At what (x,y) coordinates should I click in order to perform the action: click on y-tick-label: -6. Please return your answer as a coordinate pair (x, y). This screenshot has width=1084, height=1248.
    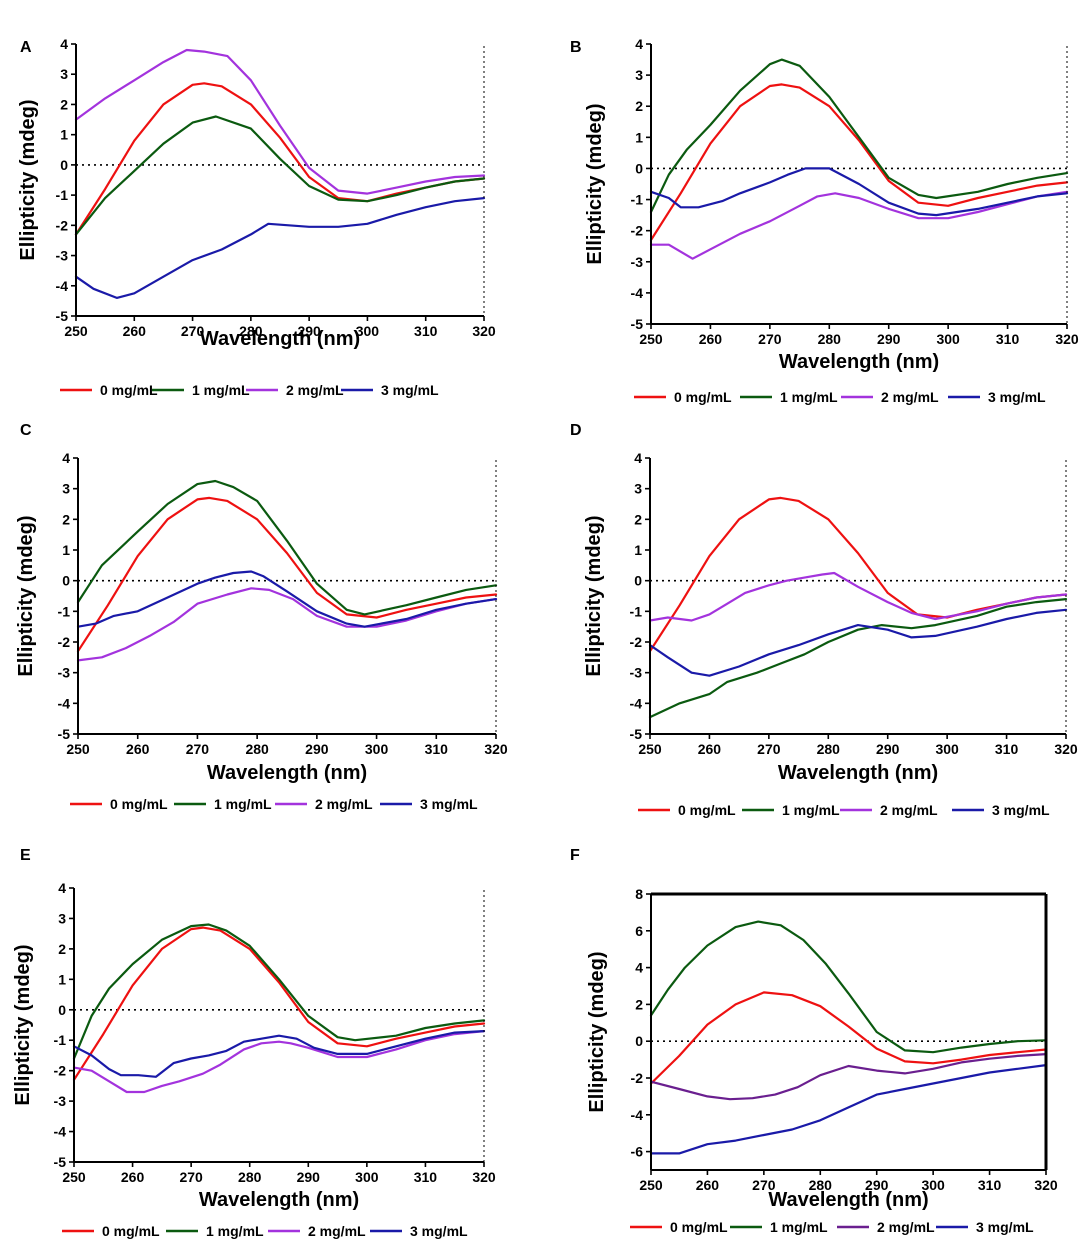
    Looking at the image, I should click on (637, 1152).